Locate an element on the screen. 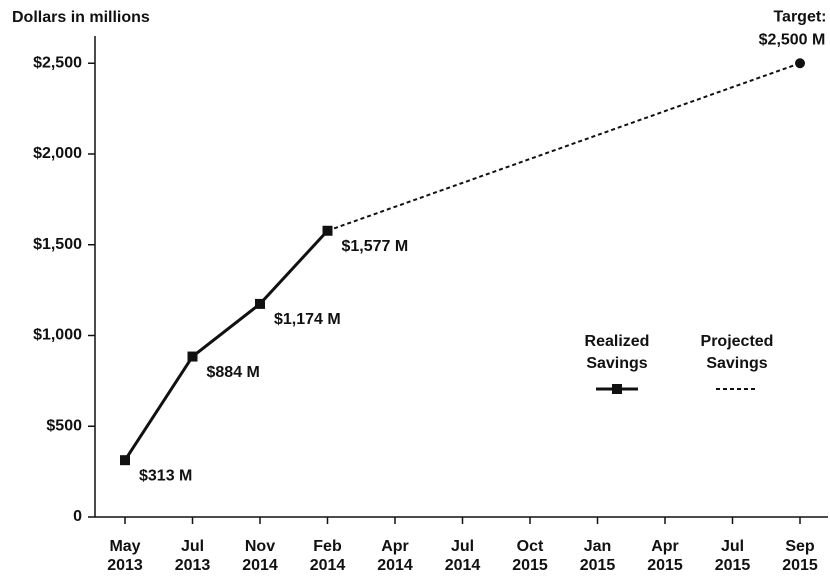  legend-label: Projected Savings is located at coordinates (737, 352).